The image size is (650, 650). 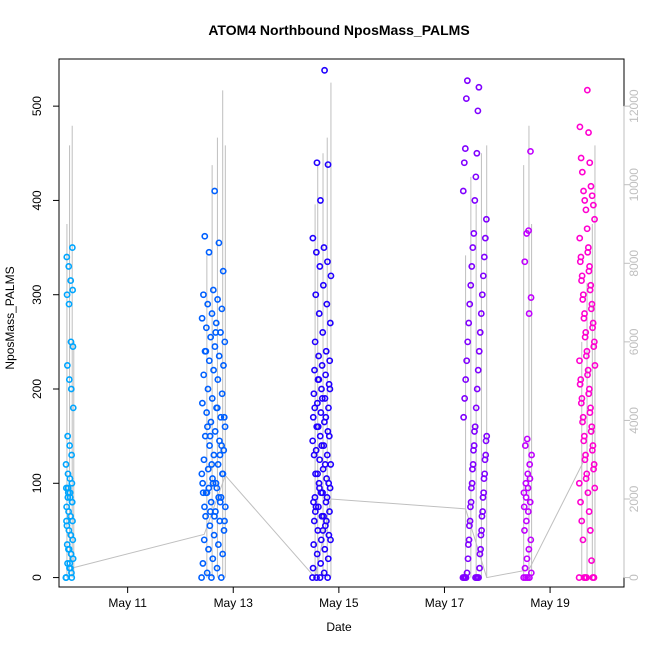 What do you see at coordinates (338, 30) in the screenshot?
I see `chart-title: ATOM4 Northbound NposMass_PALMS` at bounding box center [338, 30].